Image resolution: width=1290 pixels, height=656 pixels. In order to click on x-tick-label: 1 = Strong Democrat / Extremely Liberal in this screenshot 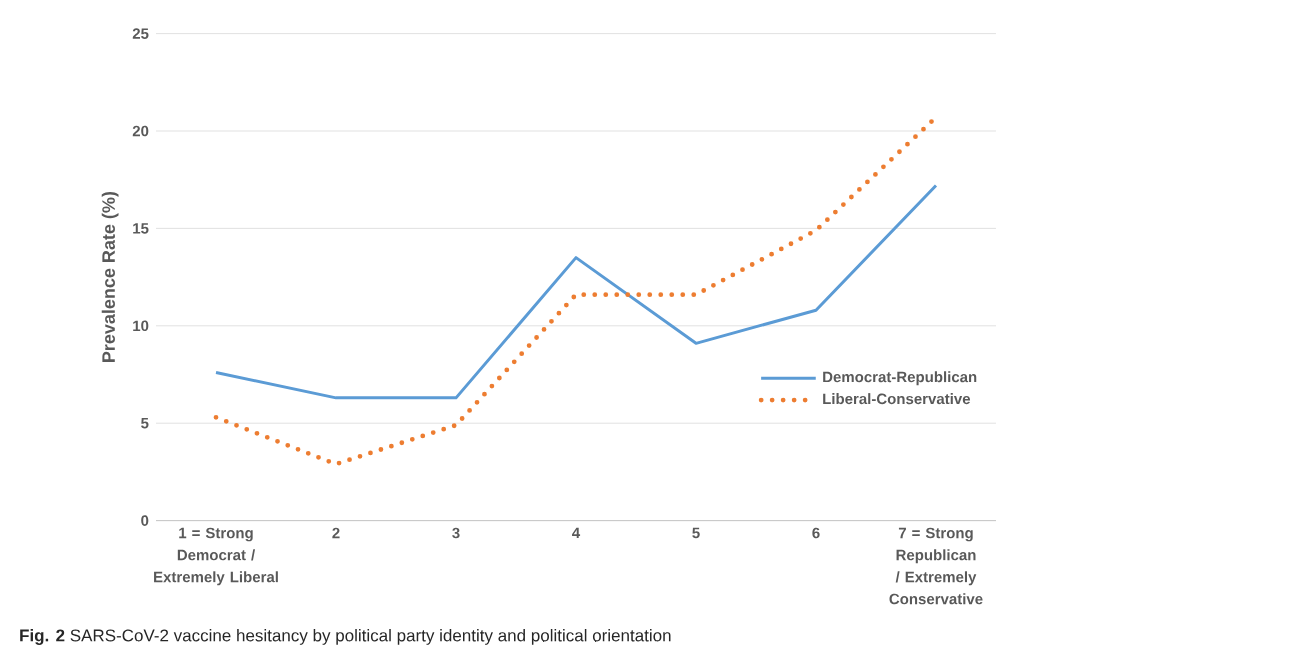, I will do `click(216, 556)`.